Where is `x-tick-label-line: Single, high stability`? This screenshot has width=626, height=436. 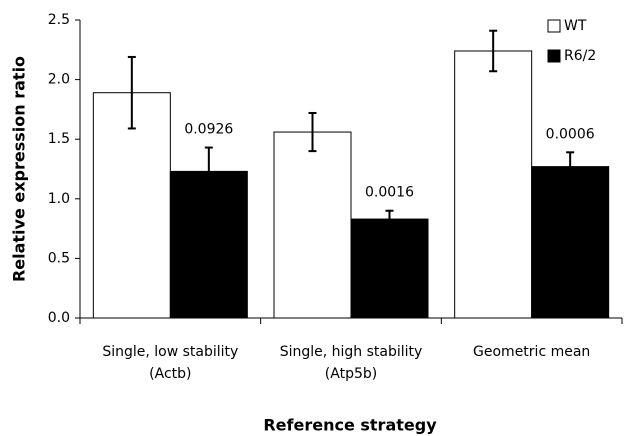
x-tick-label-line: Single, high stability is located at coordinates (351, 352).